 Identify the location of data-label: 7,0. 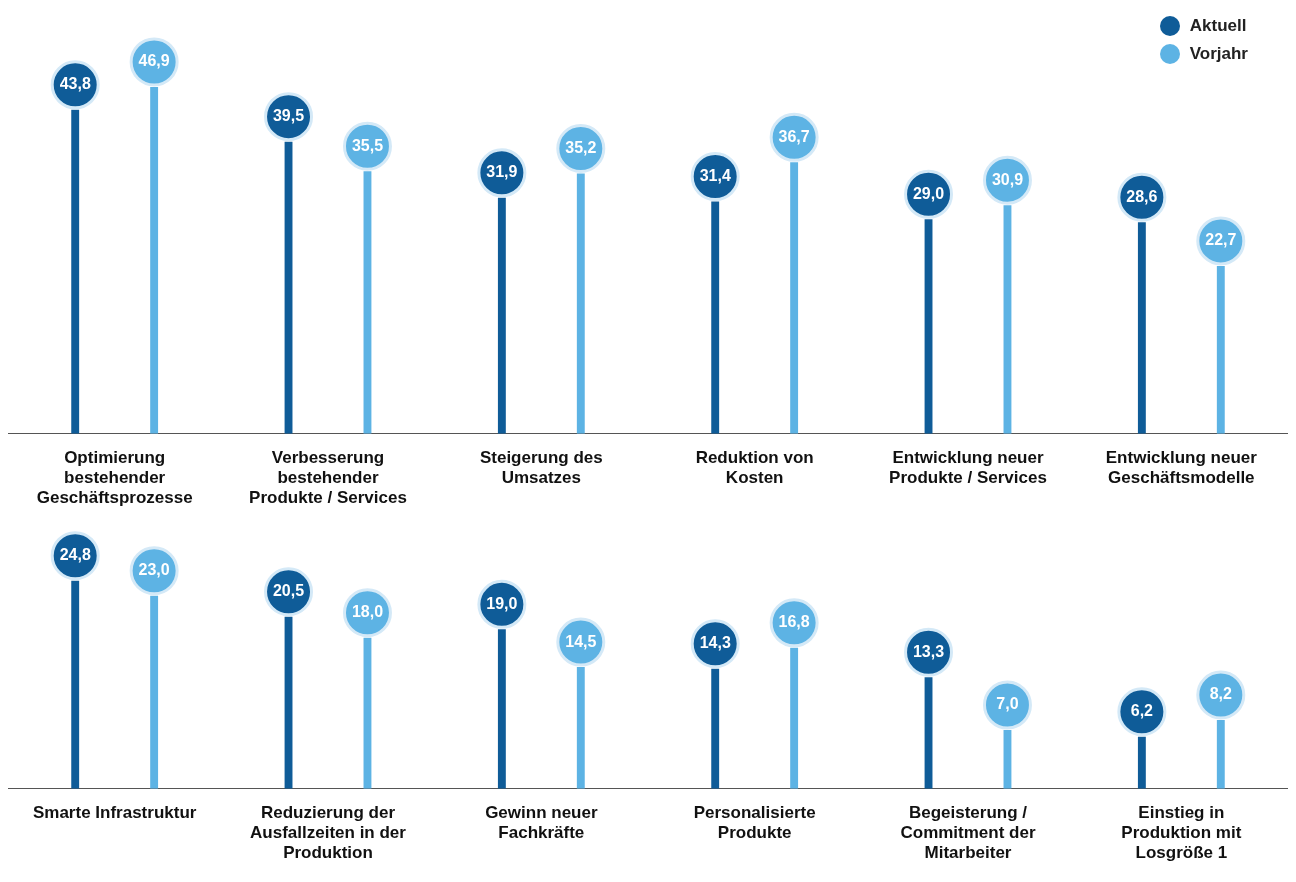
(1007, 704).